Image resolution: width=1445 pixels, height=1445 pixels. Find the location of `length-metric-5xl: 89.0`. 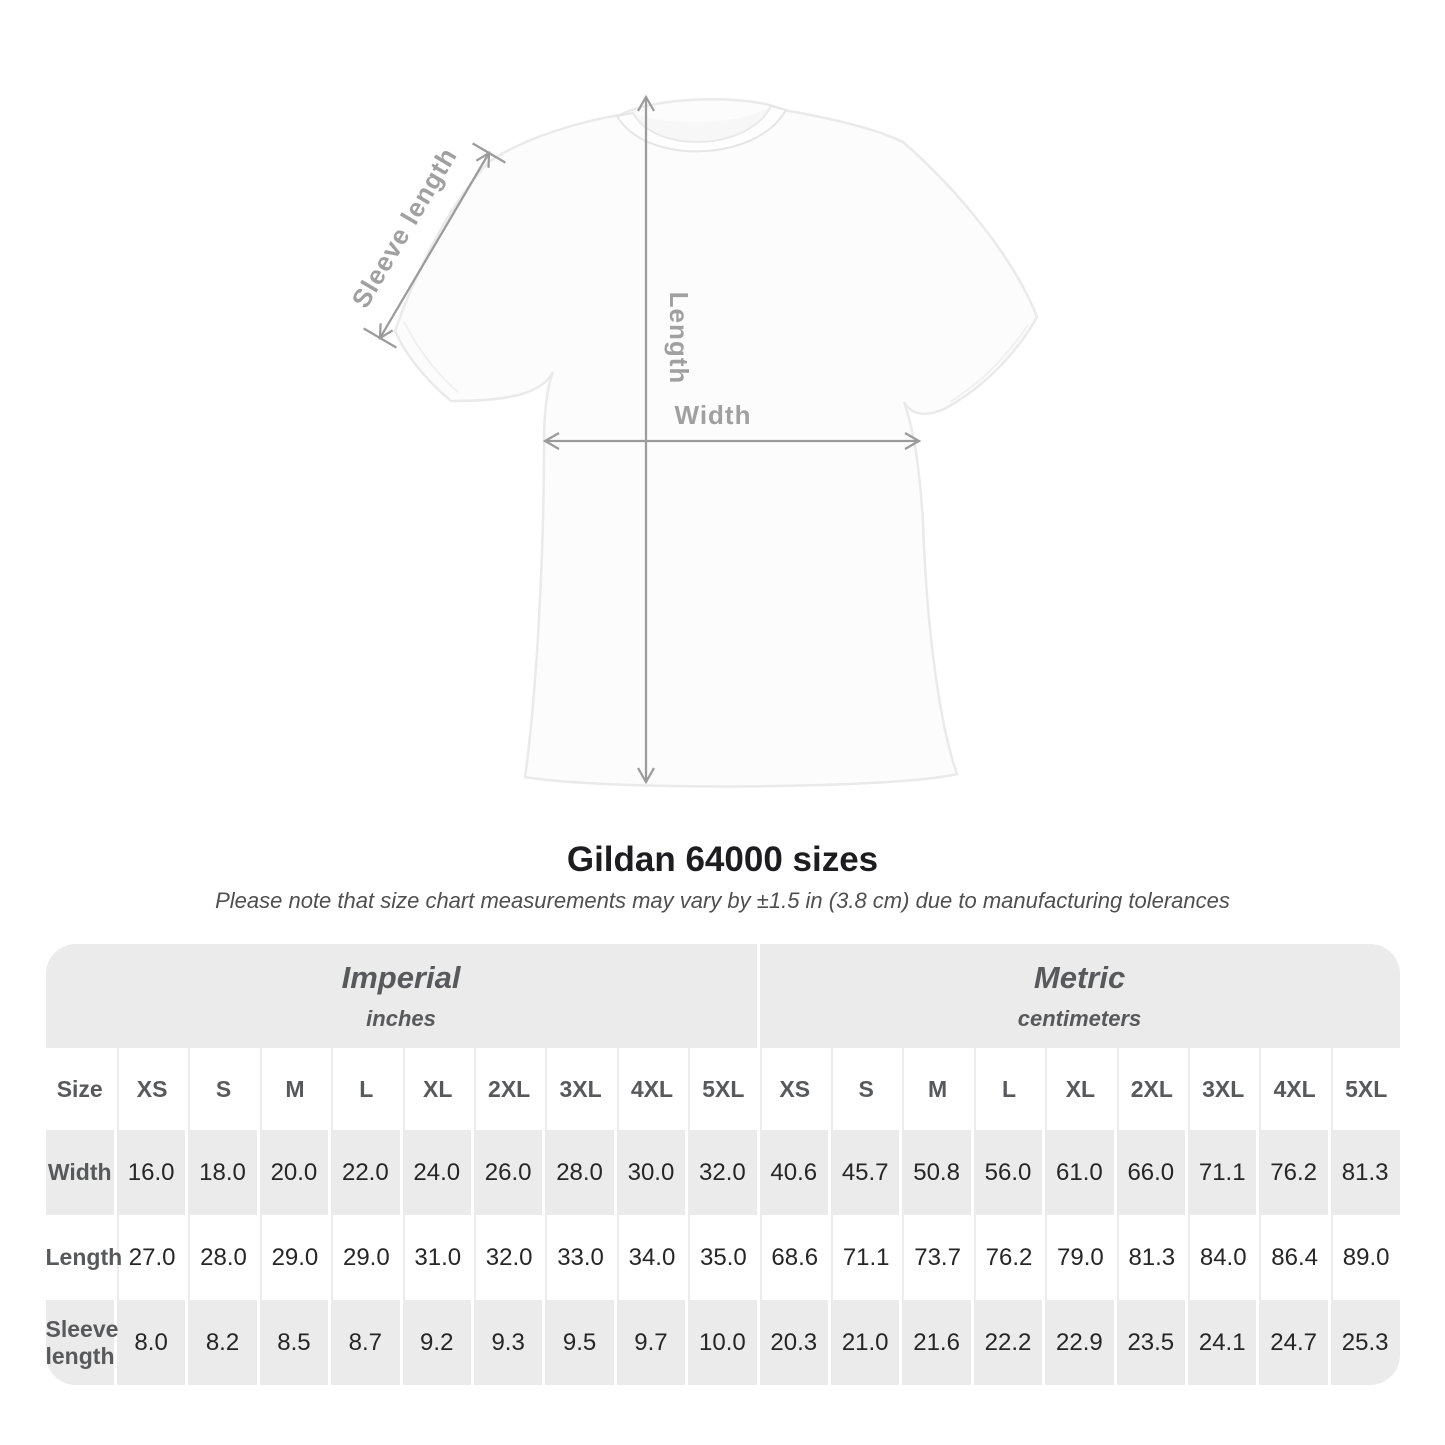

length-metric-5xl: 89.0 is located at coordinates (1365, 1257).